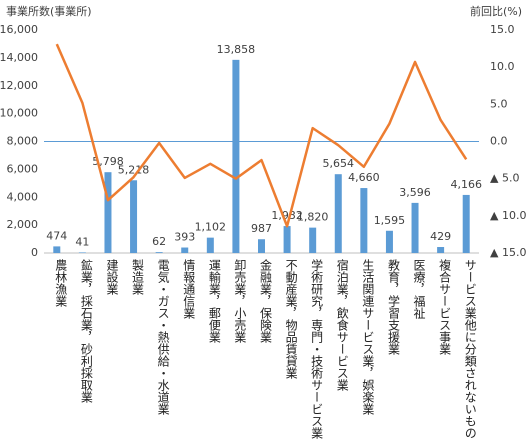 This screenshot has width=529, height=443. Describe the element at coordinates (23, 224) in the screenshot. I see `y-tick-label: 2,000` at that location.